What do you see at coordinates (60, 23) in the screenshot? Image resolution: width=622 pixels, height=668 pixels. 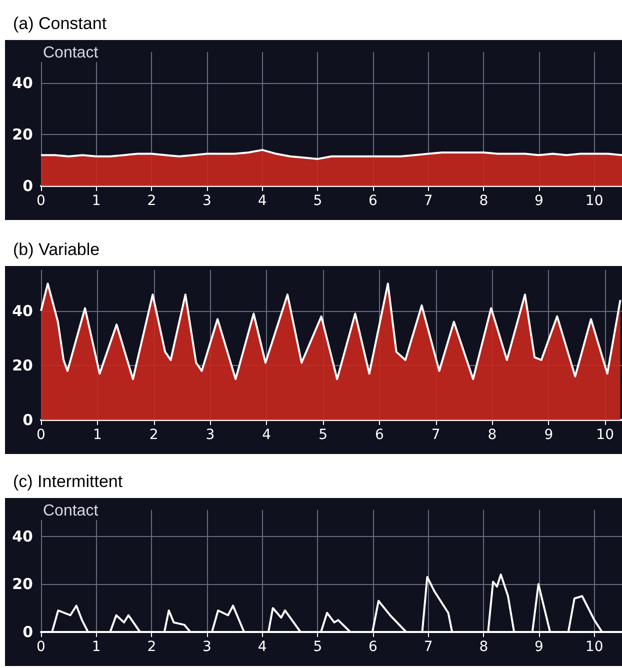 I see `chart-title: (a) Constant` at bounding box center [60, 23].